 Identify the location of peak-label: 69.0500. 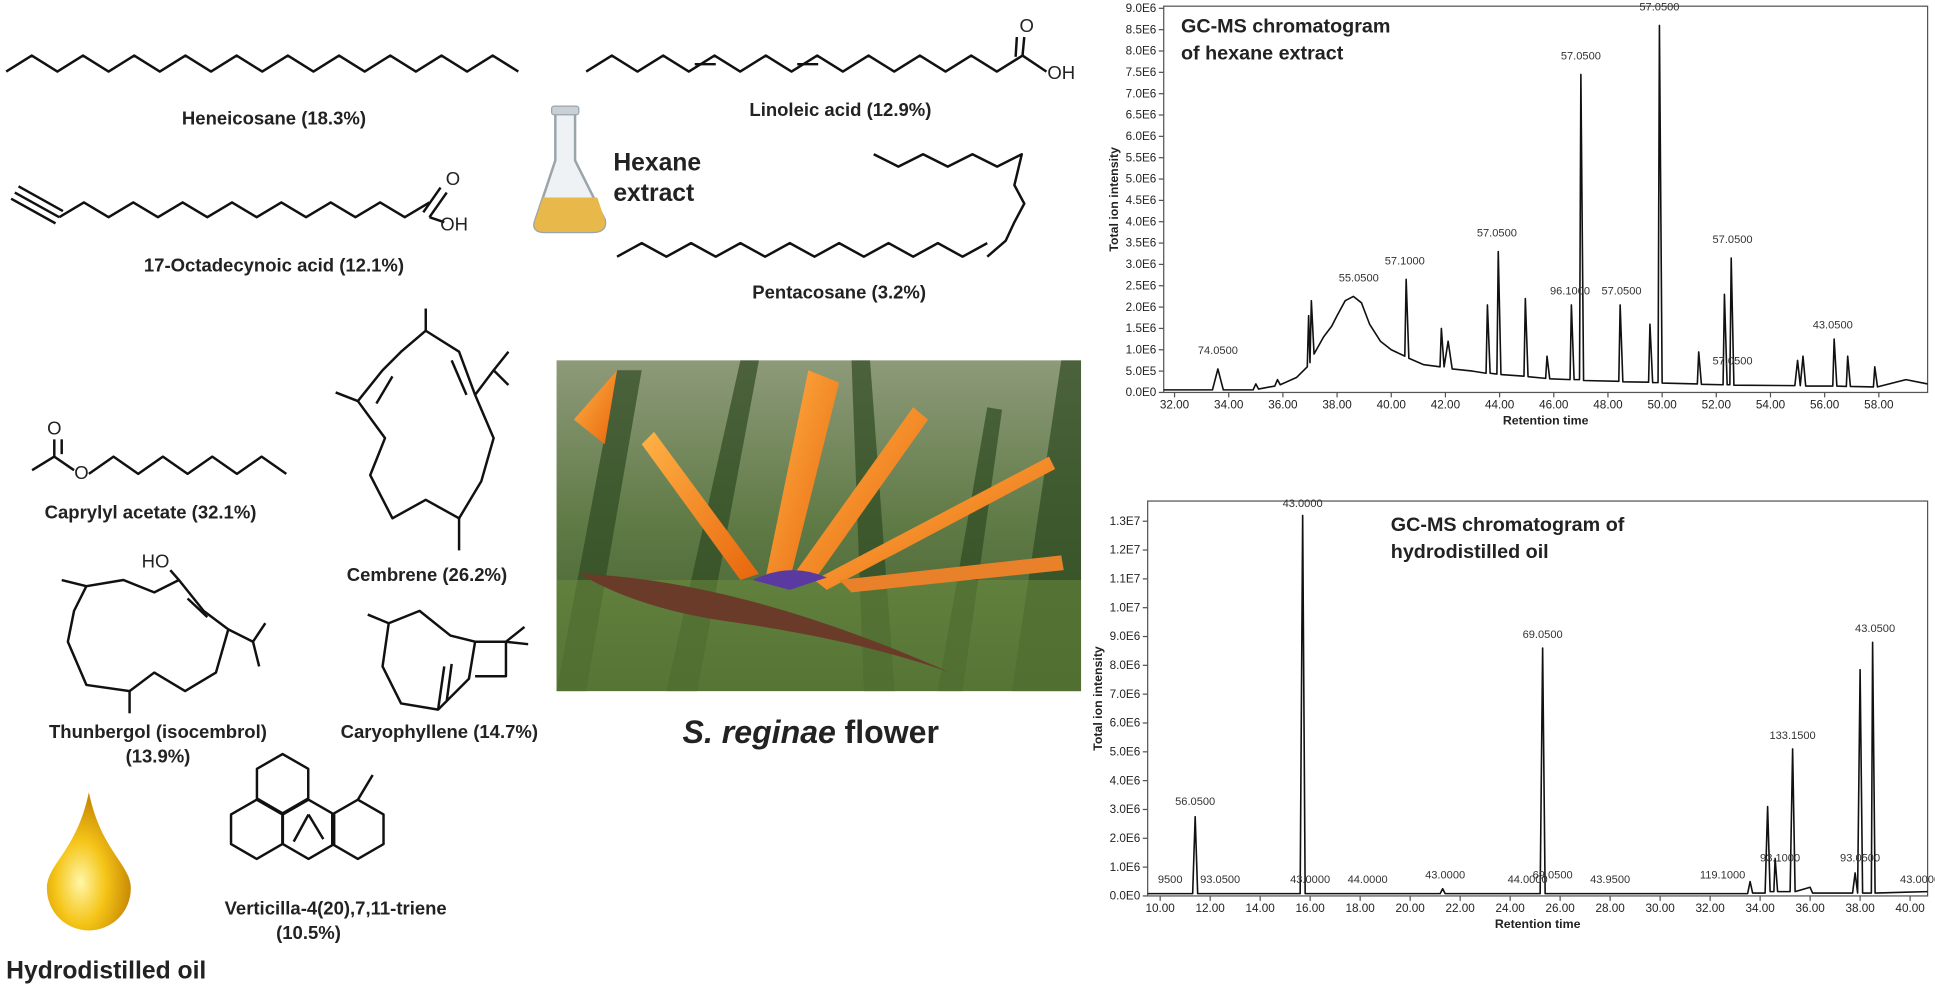
(1543, 635).